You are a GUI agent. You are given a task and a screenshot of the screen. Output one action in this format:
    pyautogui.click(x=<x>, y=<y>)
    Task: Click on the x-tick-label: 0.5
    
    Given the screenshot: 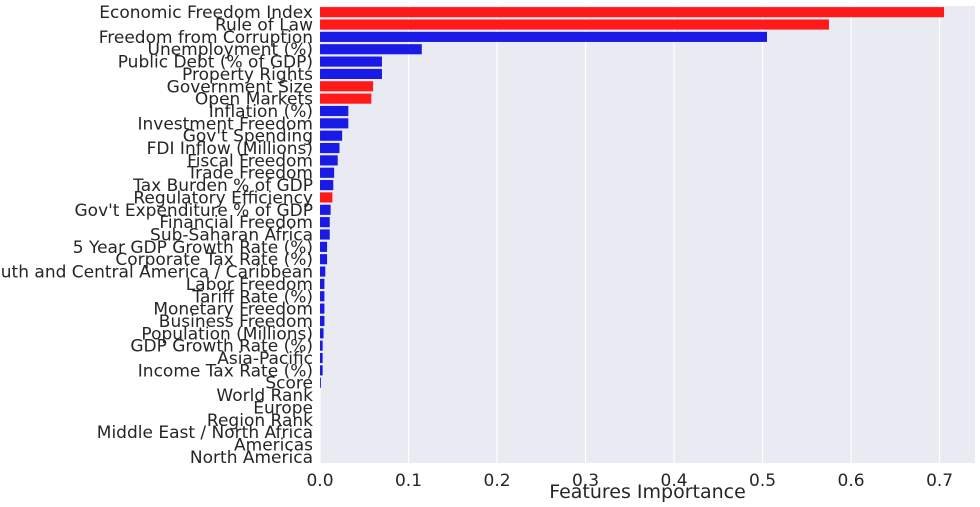 What is the action you would take?
    pyautogui.click(x=762, y=481)
    